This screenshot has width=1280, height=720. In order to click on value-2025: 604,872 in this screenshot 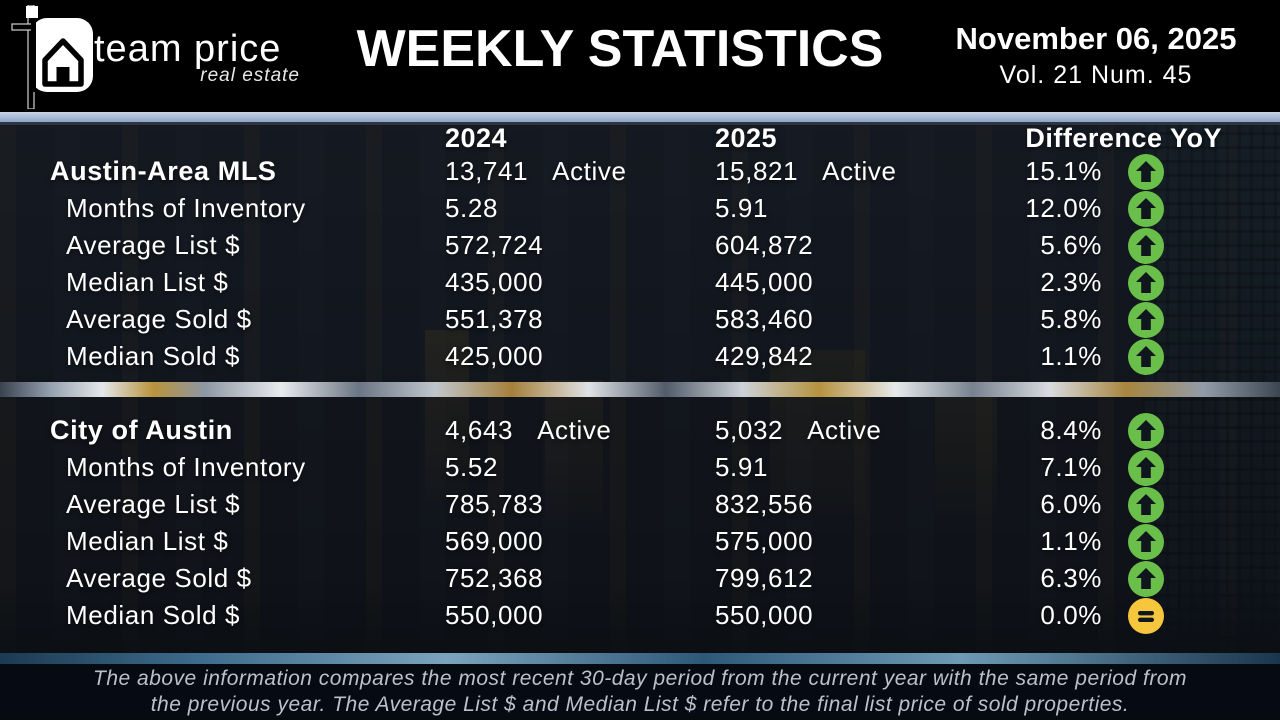, I will do `click(860, 245)`.